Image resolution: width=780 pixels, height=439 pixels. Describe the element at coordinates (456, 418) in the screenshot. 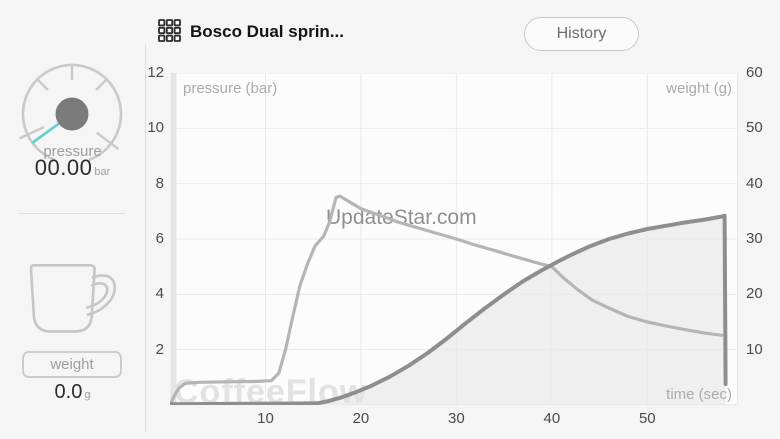

I see `x-axis-tick: 30` at that location.